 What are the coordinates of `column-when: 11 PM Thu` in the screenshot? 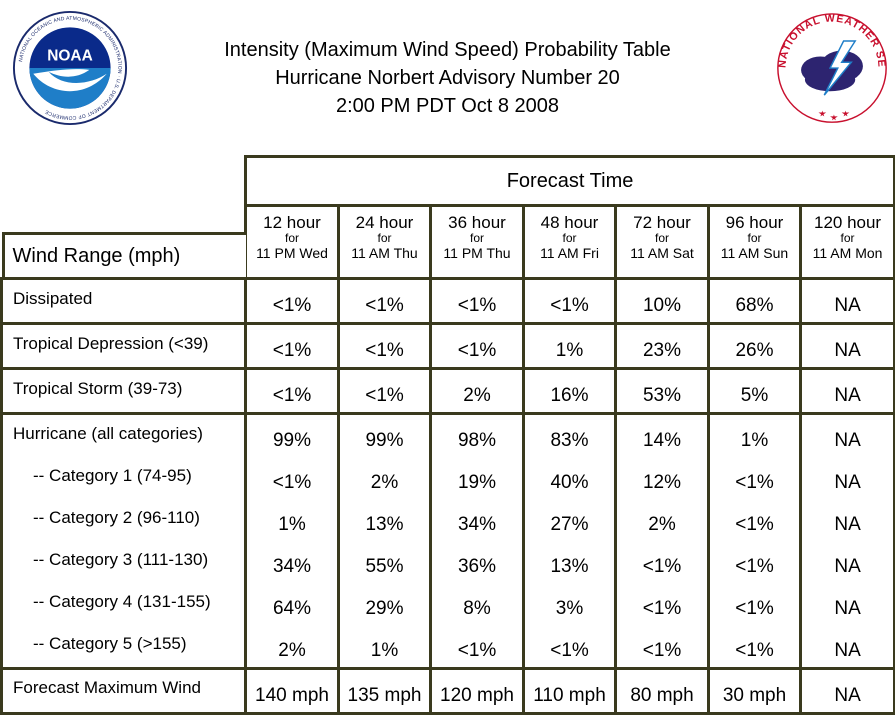 It's located at (477, 253).